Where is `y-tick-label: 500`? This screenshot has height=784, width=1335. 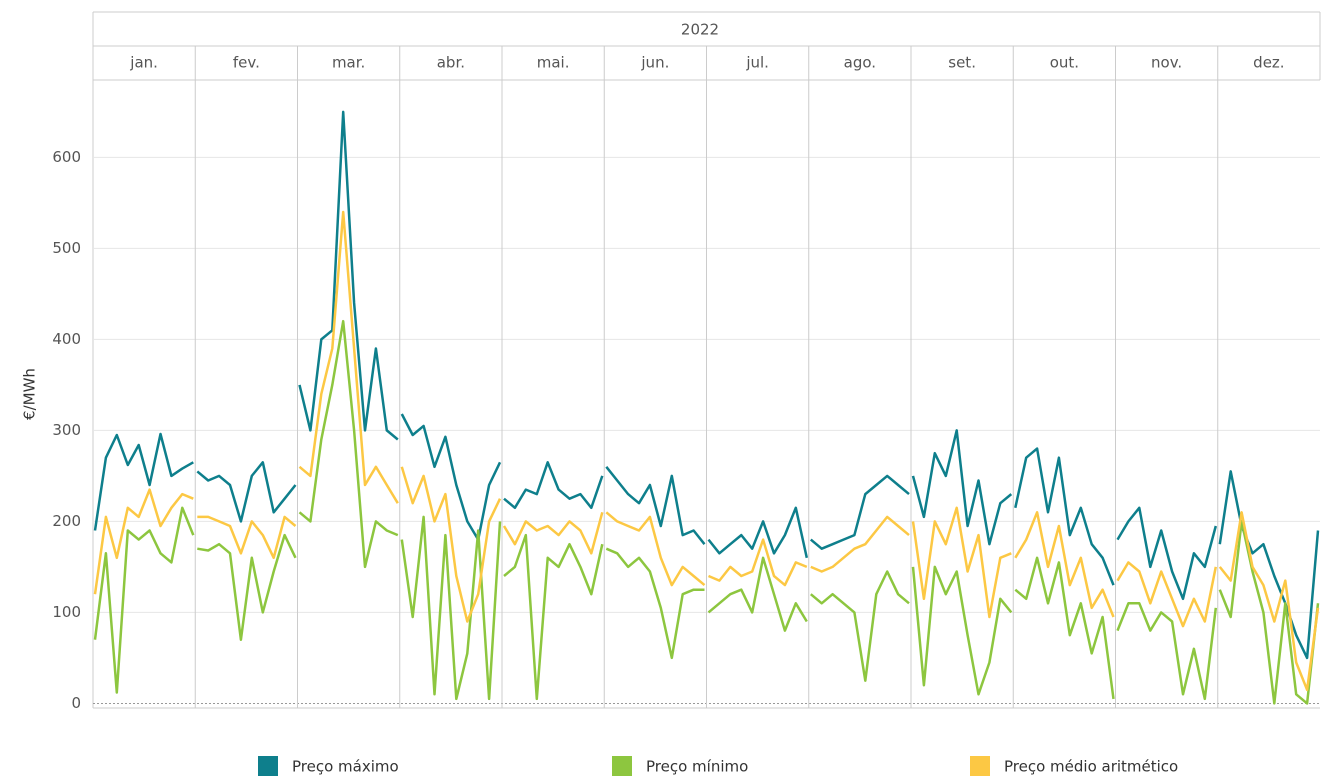
y-tick-label: 500 is located at coordinates (66, 248).